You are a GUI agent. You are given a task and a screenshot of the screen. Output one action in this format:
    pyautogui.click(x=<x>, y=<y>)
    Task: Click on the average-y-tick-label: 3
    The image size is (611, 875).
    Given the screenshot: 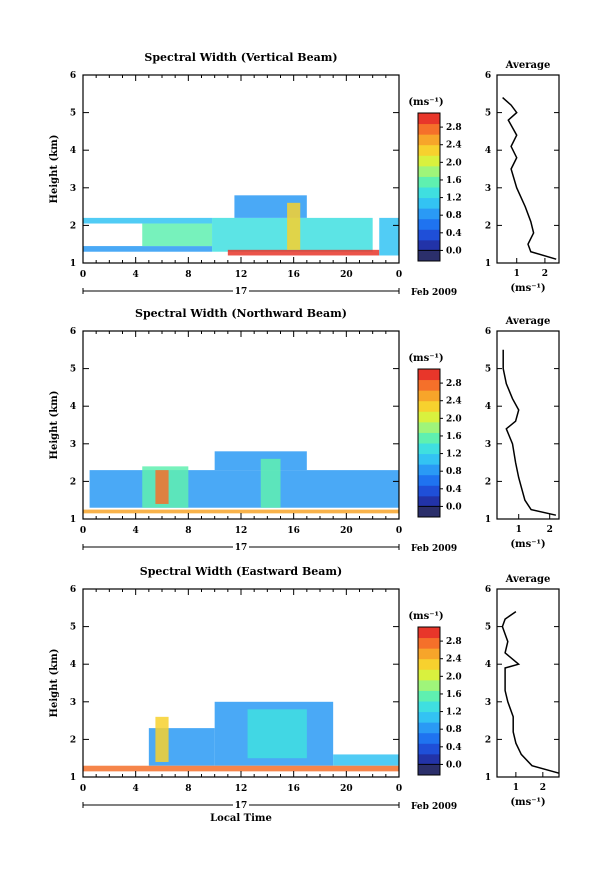 What is the action you would take?
    pyautogui.click(x=488, y=445)
    